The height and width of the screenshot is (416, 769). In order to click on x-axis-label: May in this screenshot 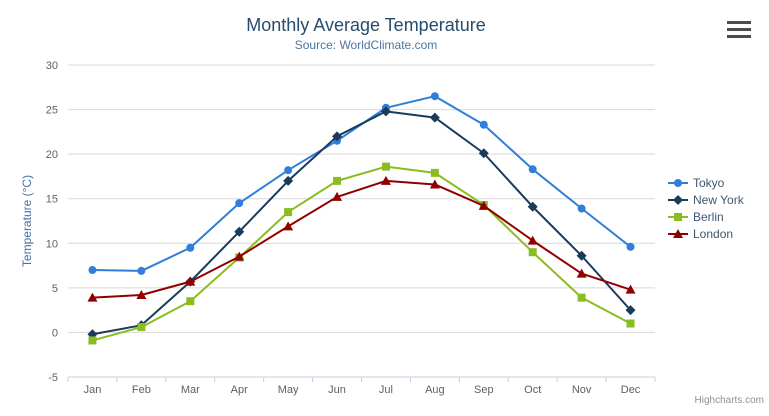, I will do `click(288, 390)`.